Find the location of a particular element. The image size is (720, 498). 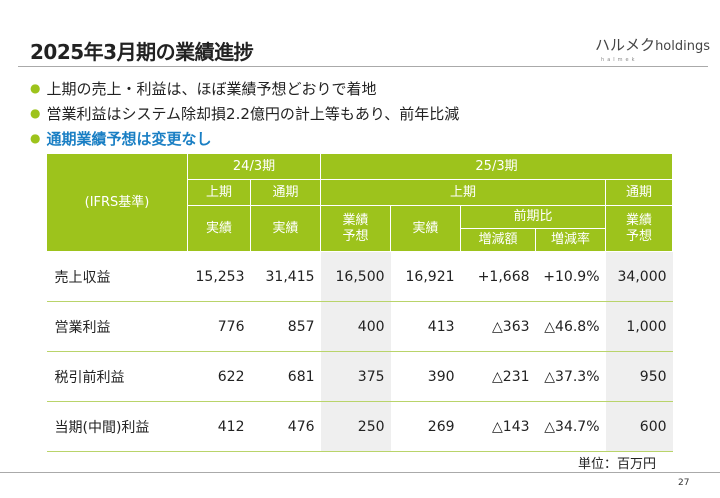

logo-main: ハルメクholdings is located at coordinates (652, 46).